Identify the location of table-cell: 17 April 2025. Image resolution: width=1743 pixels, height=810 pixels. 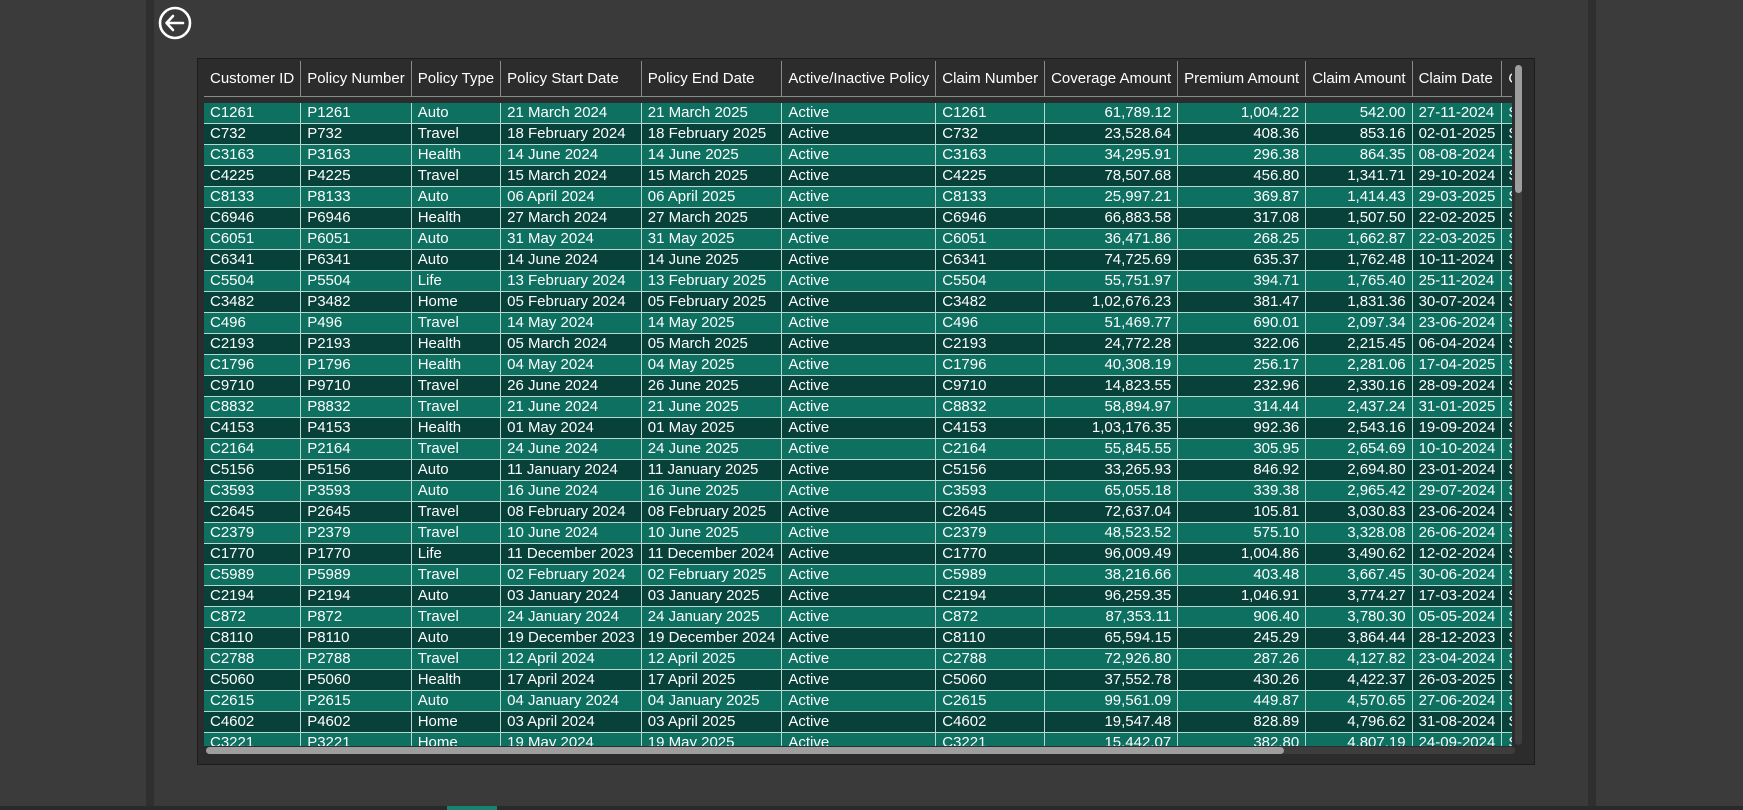
(712, 680).